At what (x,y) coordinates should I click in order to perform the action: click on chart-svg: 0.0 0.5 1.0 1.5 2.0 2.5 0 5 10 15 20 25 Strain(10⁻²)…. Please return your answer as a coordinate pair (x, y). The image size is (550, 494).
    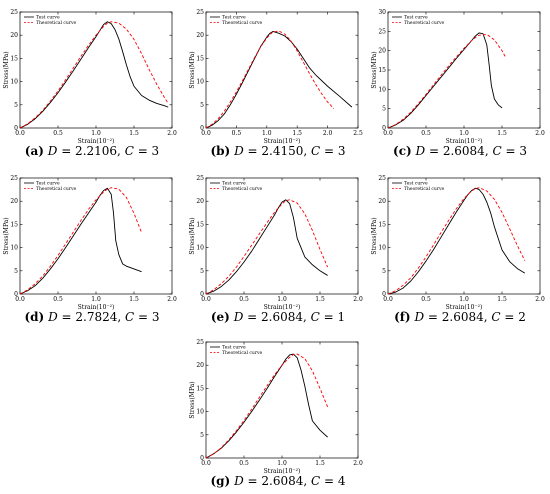
    Looking at the image, I should click on (276, 77).